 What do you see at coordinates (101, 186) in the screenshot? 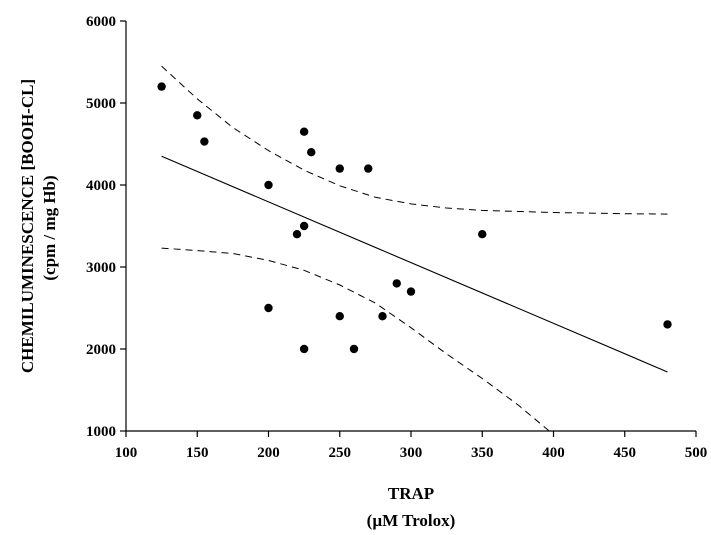
I see `y-tick-label: 4000` at bounding box center [101, 186].